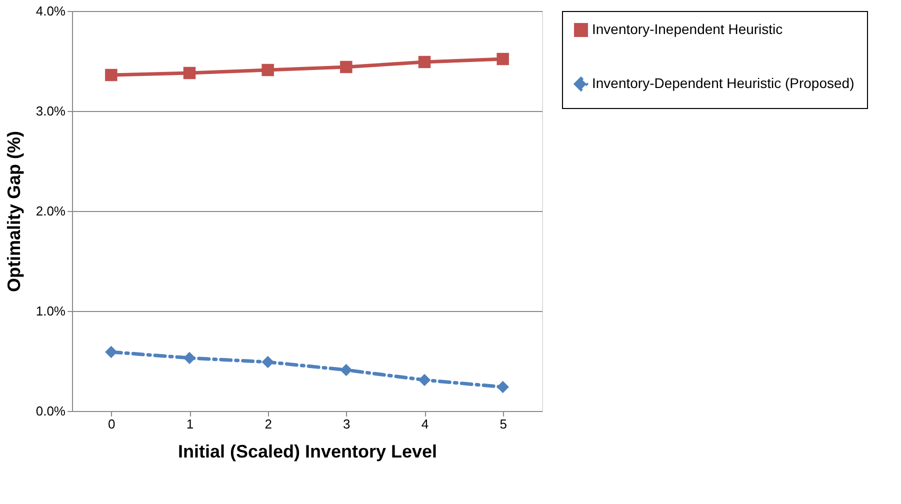  What do you see at coordinates (51, 411) in the screenshot?
I see `y-tick-label: 0.0%` at bounding box center [51, 411].